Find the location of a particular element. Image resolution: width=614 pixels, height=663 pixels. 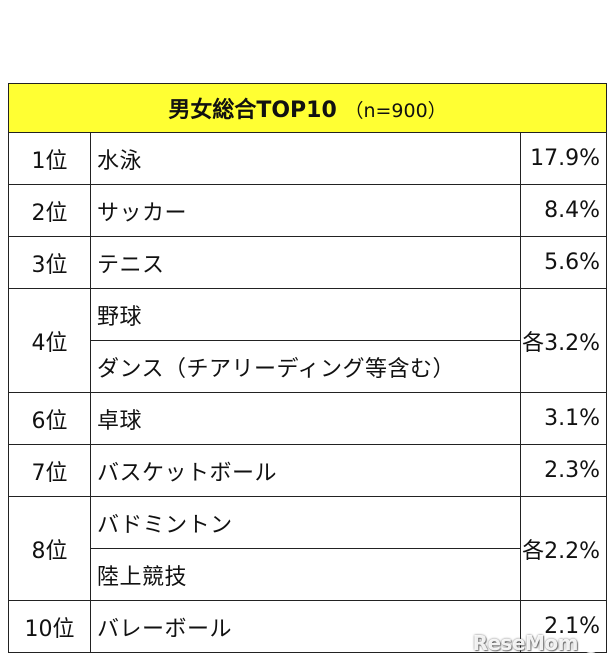

table-row: 7位 バスケットボール 2.3% is located at coordinates (308, 470).